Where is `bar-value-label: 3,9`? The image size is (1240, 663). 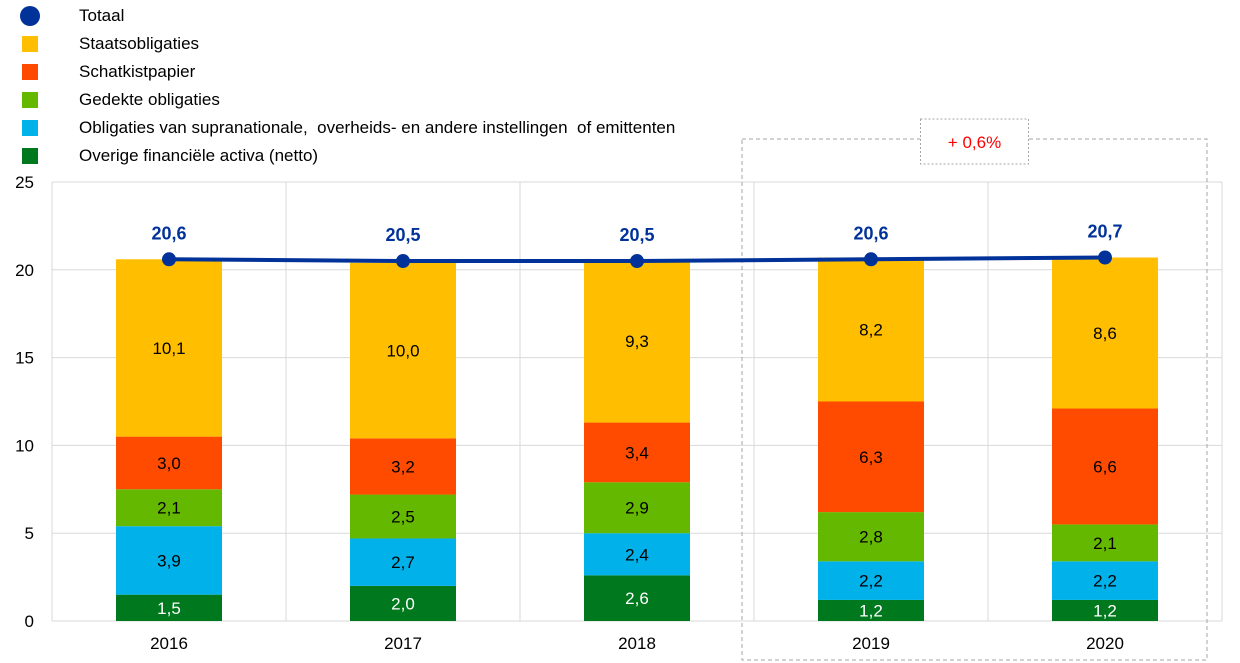
bar-value-label: 3,9 is located at coordinates (169, 560).